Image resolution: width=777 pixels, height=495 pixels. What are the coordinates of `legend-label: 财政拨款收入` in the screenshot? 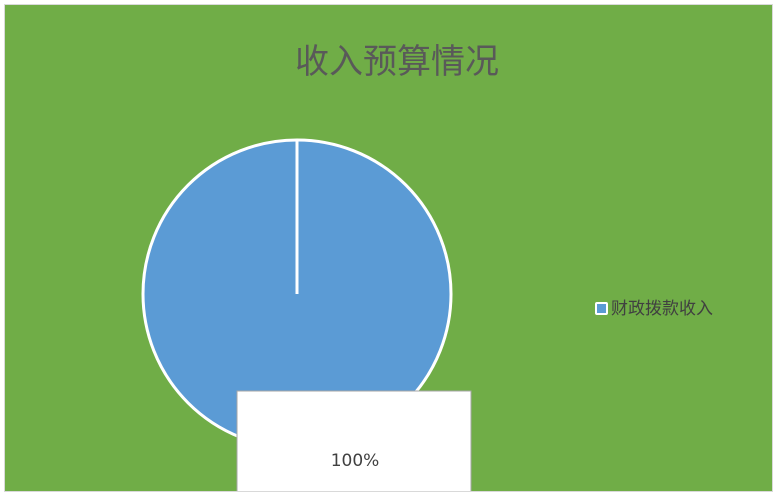 It's located at (662, 309).